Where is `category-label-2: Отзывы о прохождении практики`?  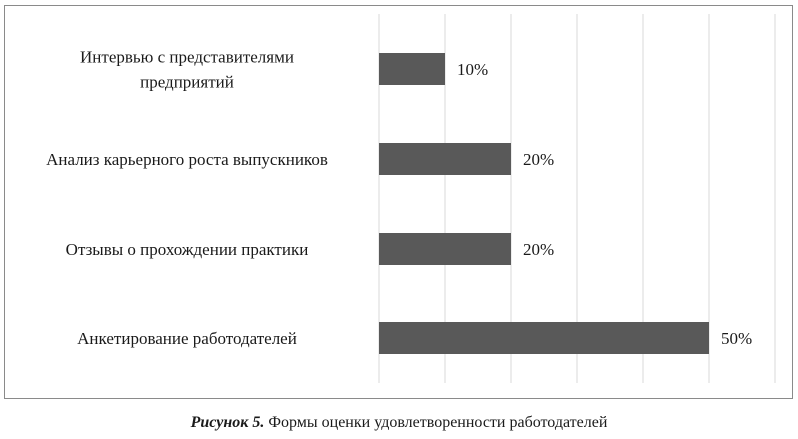 category-label-2: Отзывы о прохождении практики is located at coordinates (187, 249).